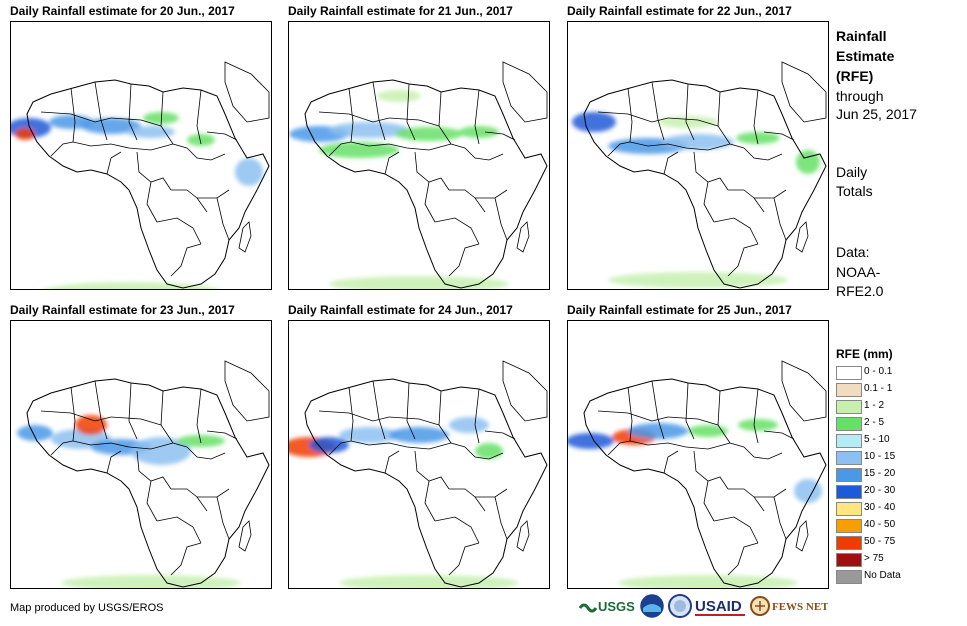 The height and width of the screenshot is (626, 967). I want to click on product-title-line: (RFE), so click(855, 76).